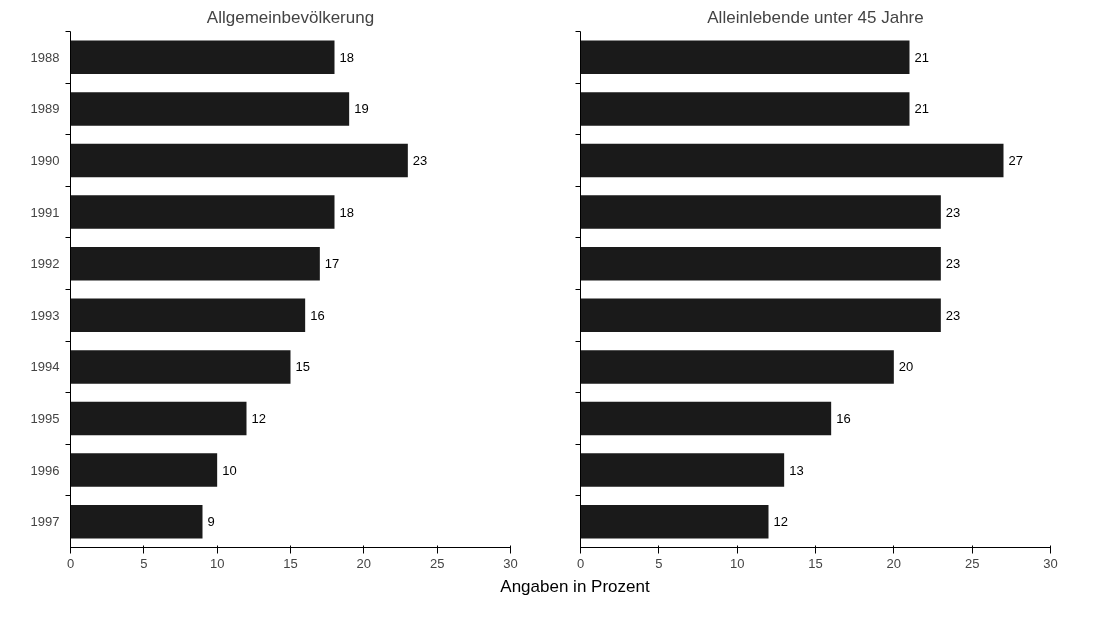 This screenshot has height=631, width=1103. What do you see at coordinates (302, 367) in the screenshot?
I see `data-label: 15` at bounding box center [302, 367].